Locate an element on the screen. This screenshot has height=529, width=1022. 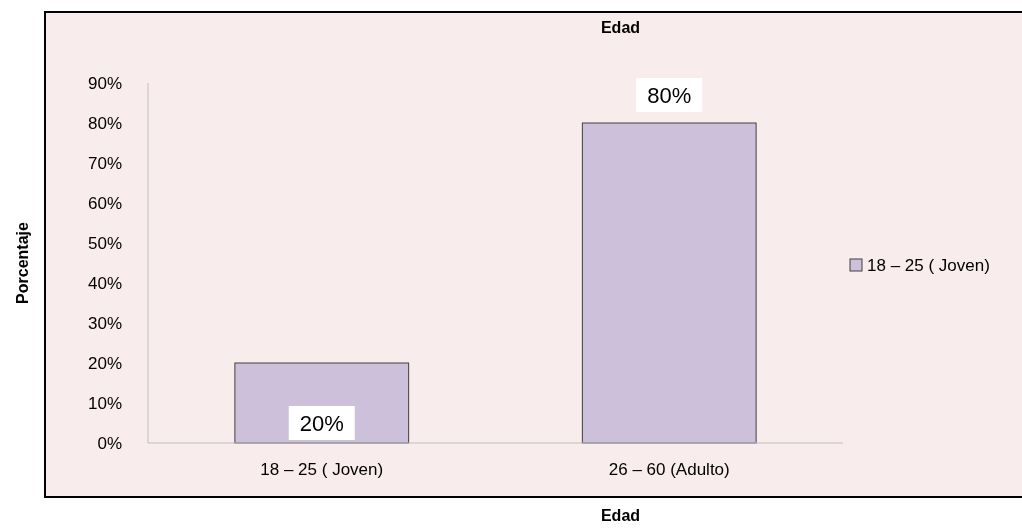
x-axis-title: Edad is located at coordinates (620, 515).